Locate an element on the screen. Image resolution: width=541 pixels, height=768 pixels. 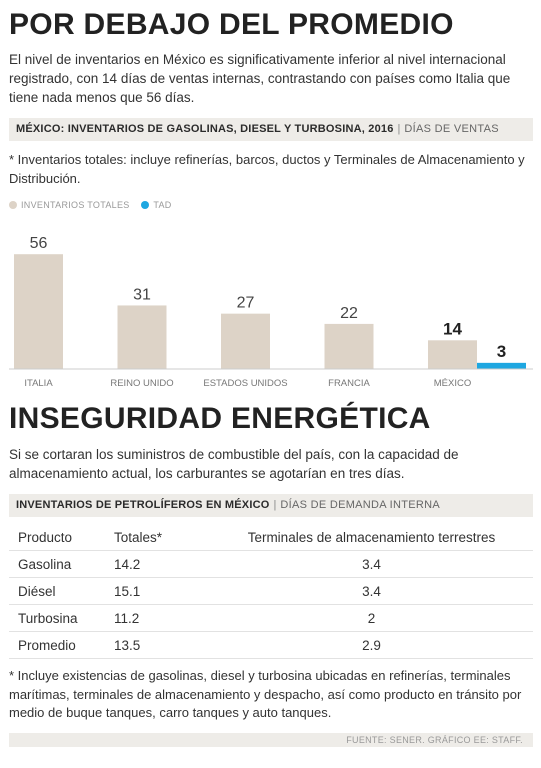
table-unit: DÍAS DE DEMANDA INTERNA is located at coordinates (360, 505).